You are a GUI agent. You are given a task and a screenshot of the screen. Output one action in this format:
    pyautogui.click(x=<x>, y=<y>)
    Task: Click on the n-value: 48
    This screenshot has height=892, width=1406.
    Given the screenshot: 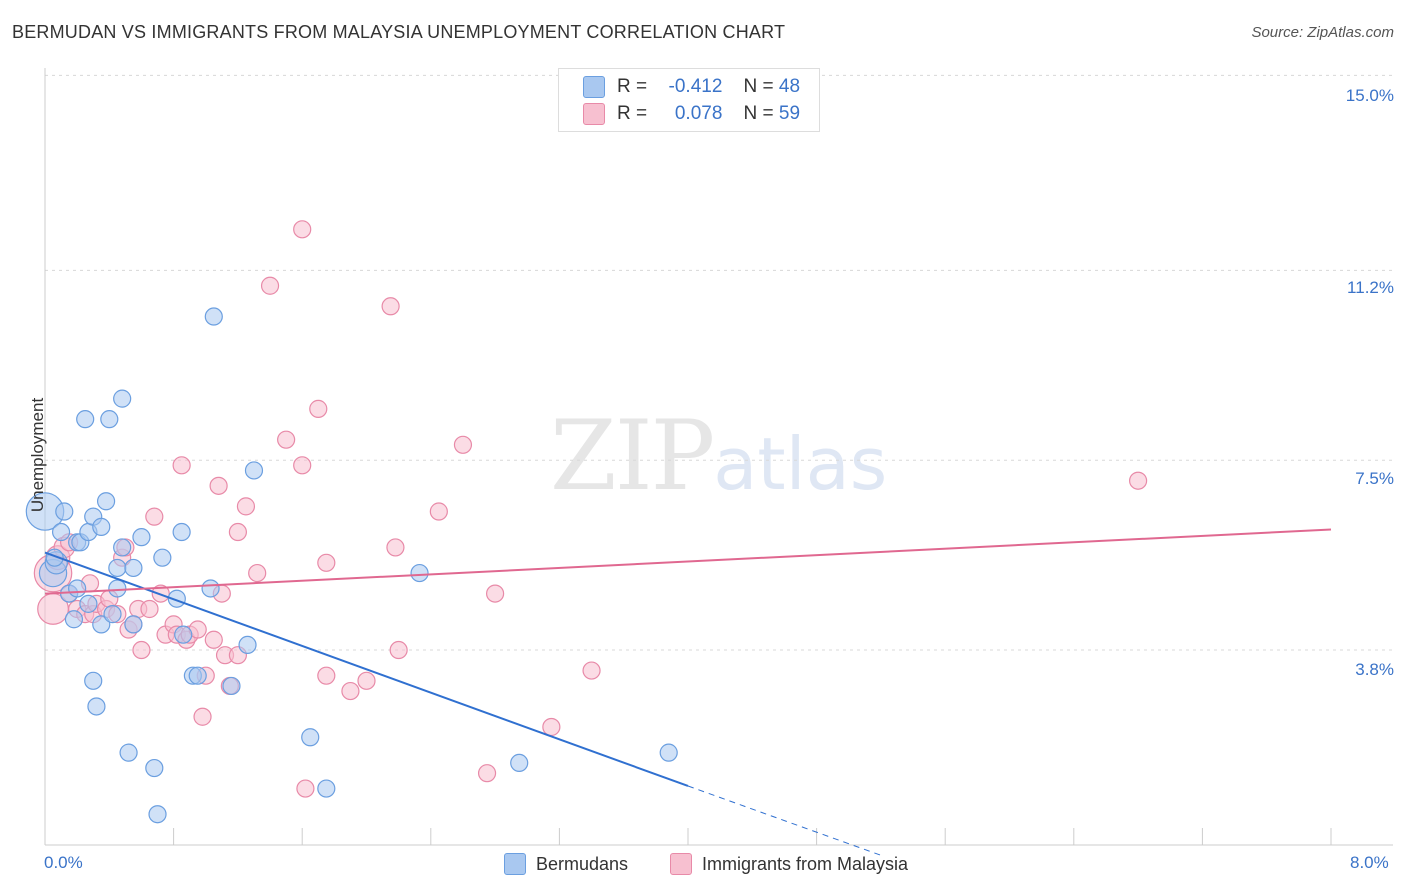 What is the action you would take?
    pyautogui.click(x=789, y=86)
    